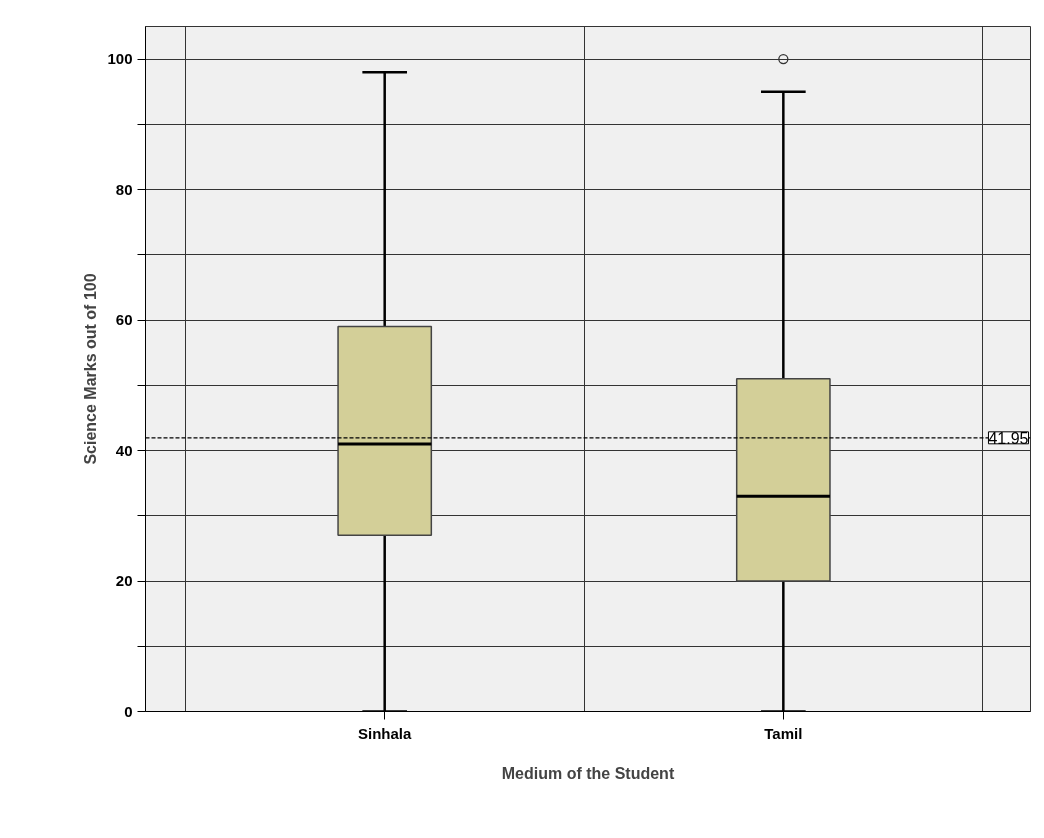 This screenshot has height=838, width=1044. I want to click on y-tick-label: 20, so click(124, 581).